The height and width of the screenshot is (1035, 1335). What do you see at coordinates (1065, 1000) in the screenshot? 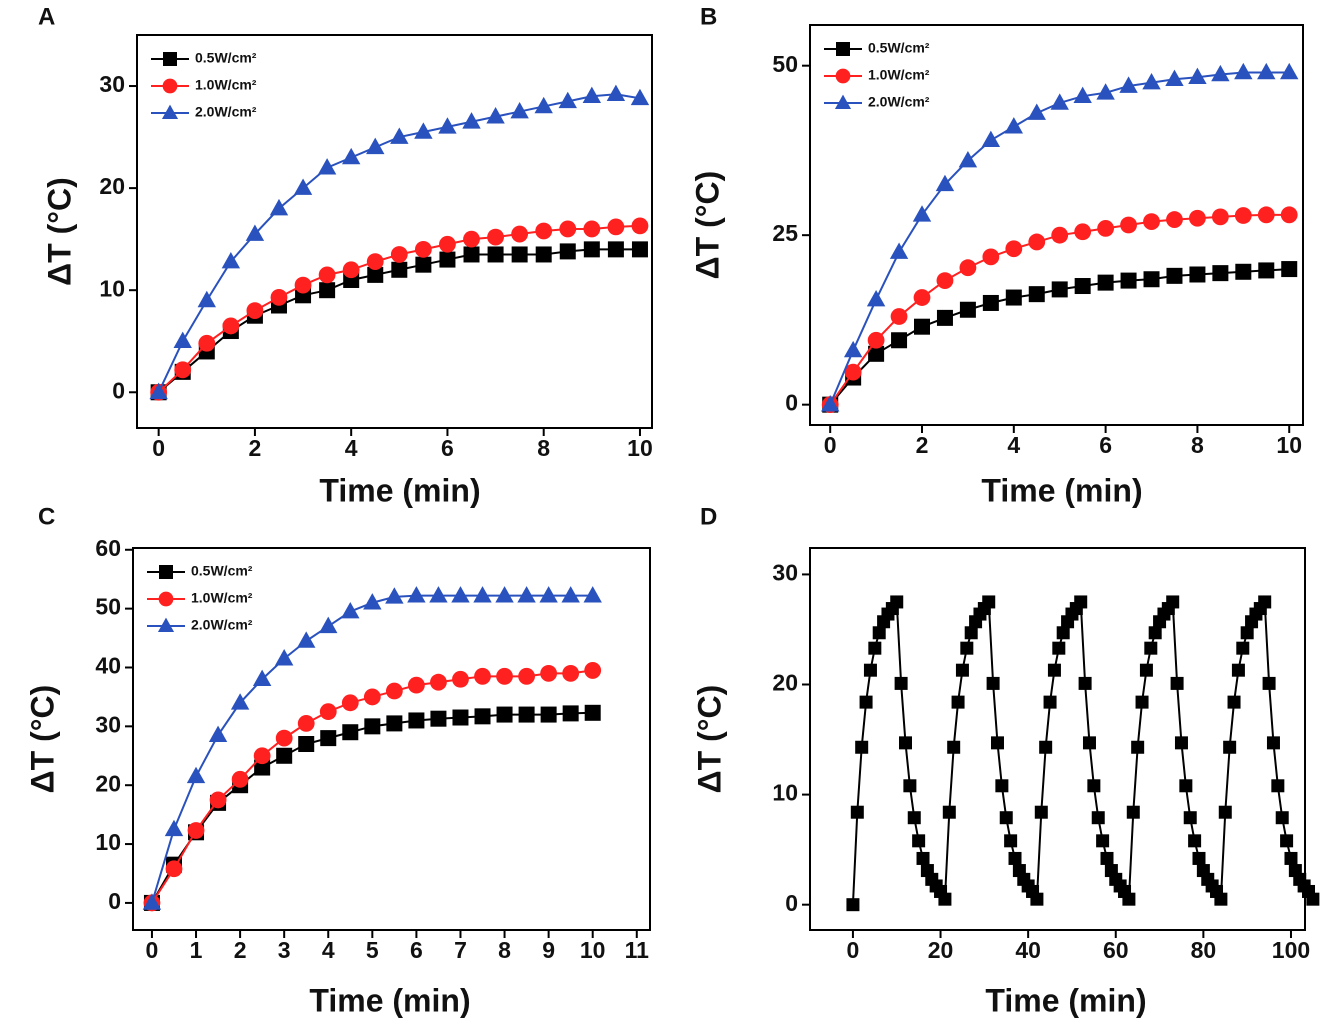
I see `x-axis-label: Time (min)` at bounding box center [1065, 1000].